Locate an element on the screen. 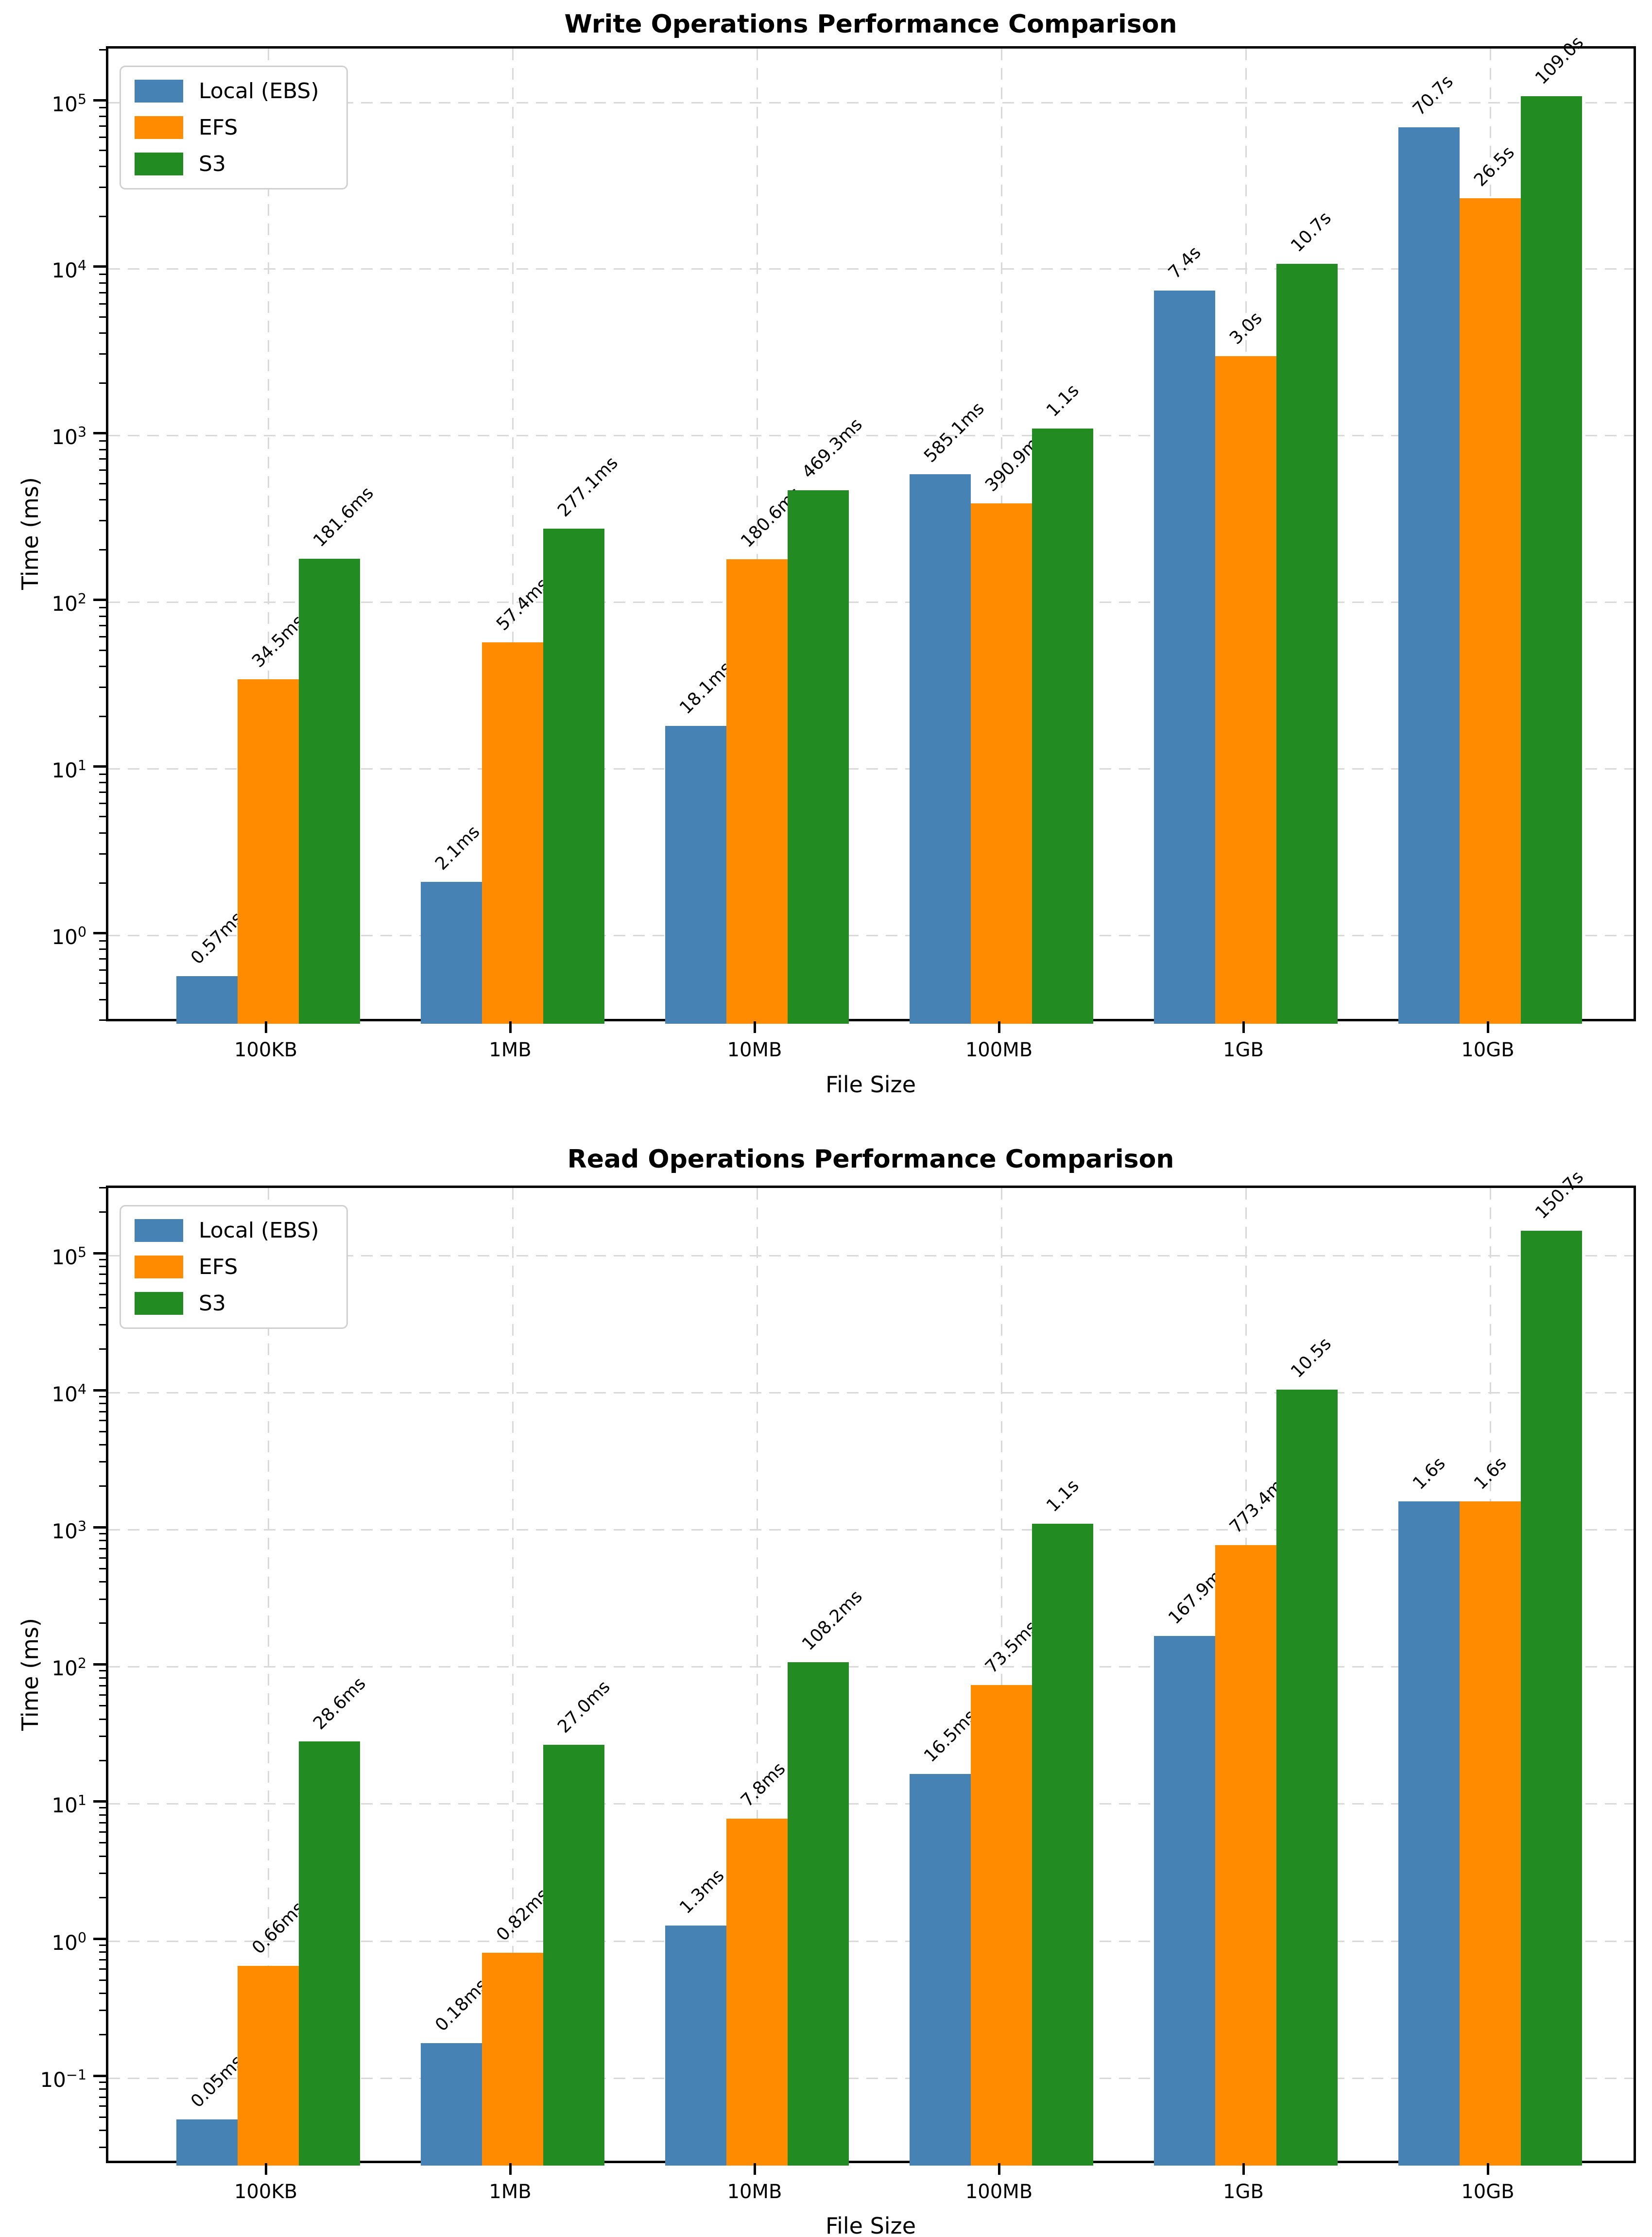  bar-local-ebs-100mb is located at coordinates (941, 1970).